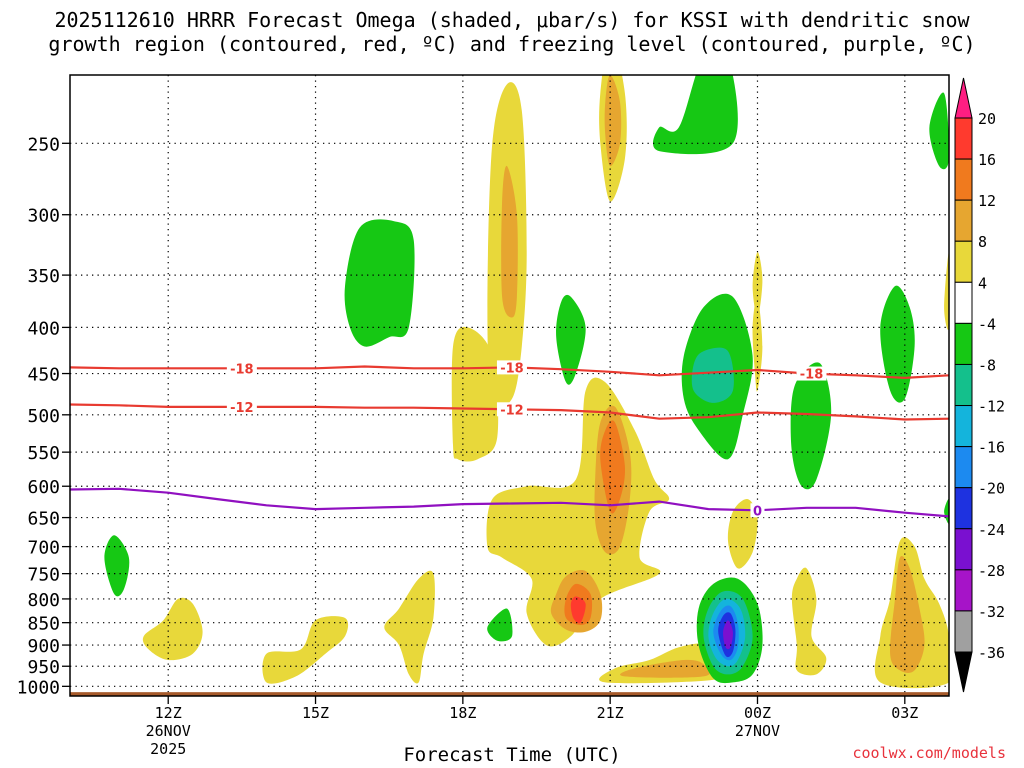  What do you see at coordinates (946, 511) in the screenshot?
I see `omega-region-sink-right-edge` at bounding box center [946, 511].